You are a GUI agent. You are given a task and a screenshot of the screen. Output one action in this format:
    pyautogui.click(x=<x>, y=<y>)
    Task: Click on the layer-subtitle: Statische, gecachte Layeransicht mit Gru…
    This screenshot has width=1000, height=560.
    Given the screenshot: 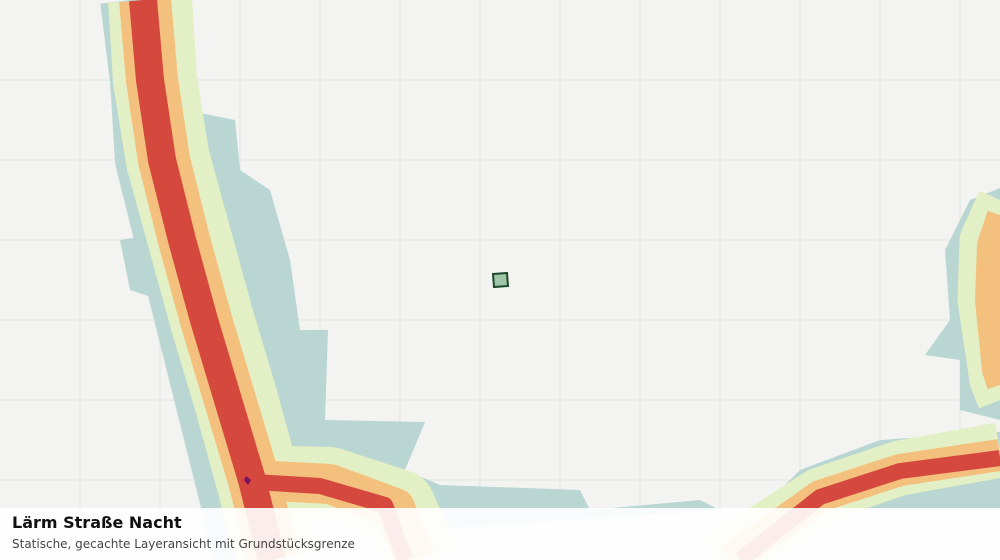 What is the action you would take?
    pyautogui.click(x=183, y=544)
    